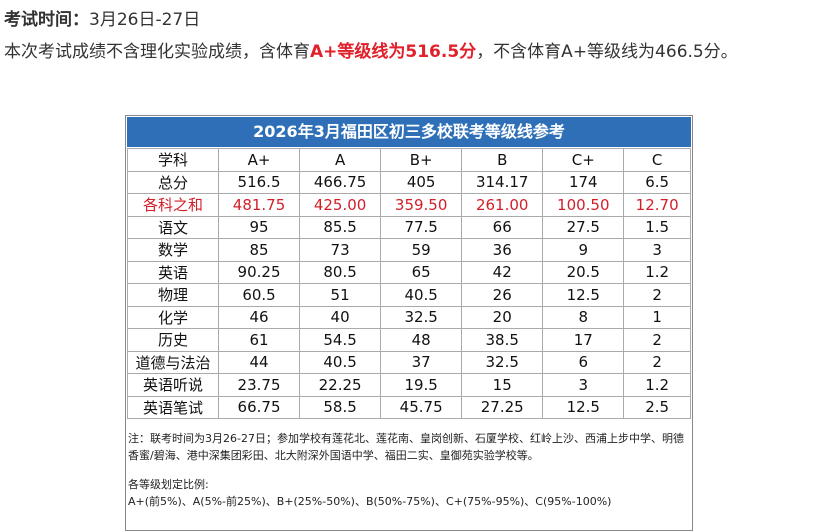 Image resolution: width=821 pixels, height=531 pixels. What do you see at coordinates (259, 317) in the screenshot?
I see `cell: 46` at bounding box center [259, 317].